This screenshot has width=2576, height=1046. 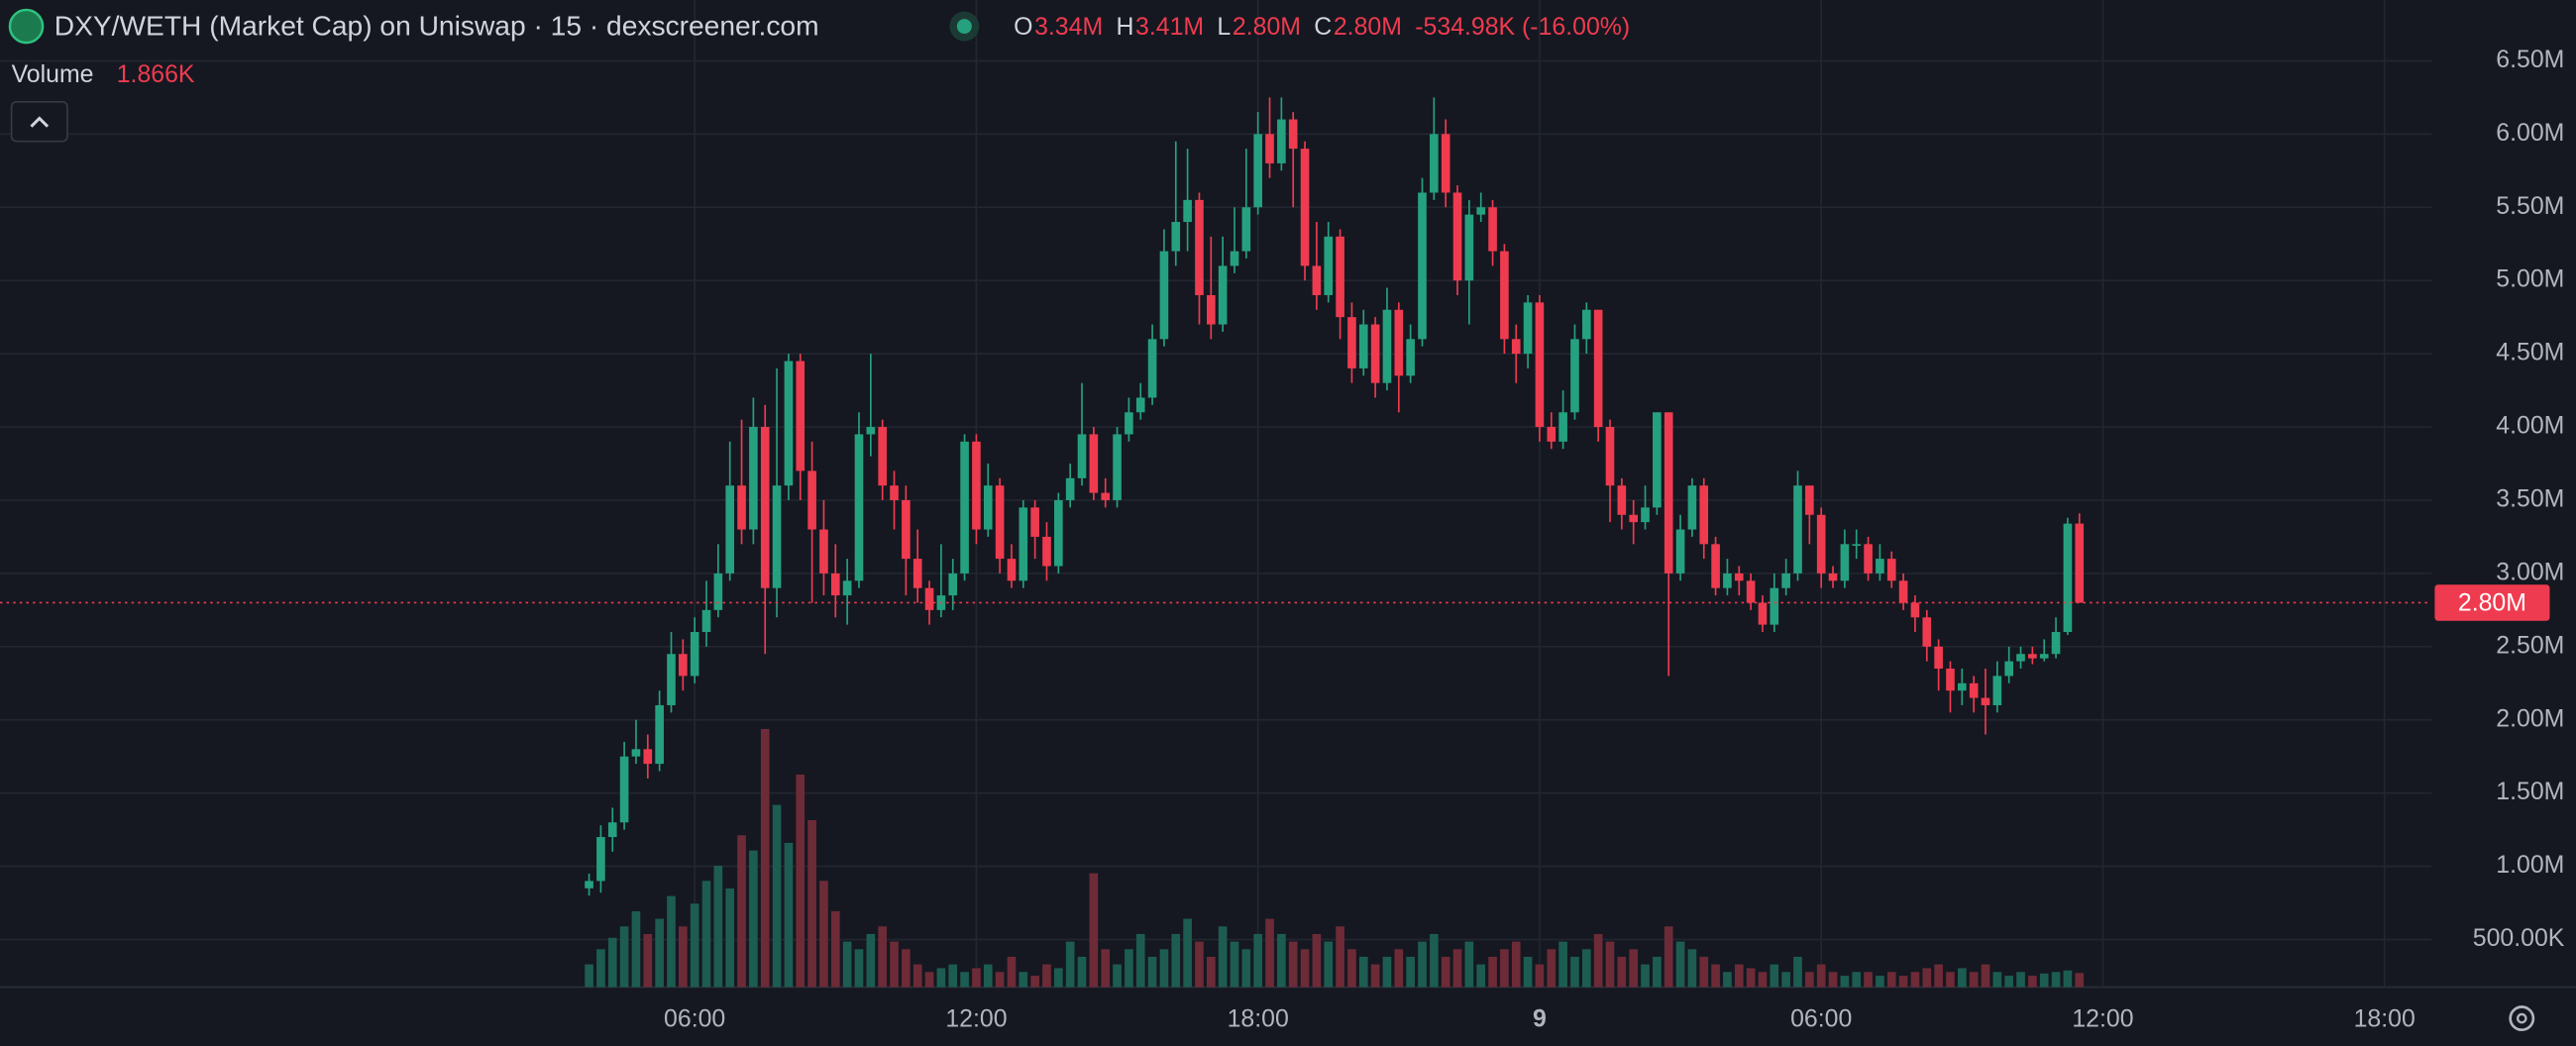 I want to click on collapse-button, so click(x=39, y=122).